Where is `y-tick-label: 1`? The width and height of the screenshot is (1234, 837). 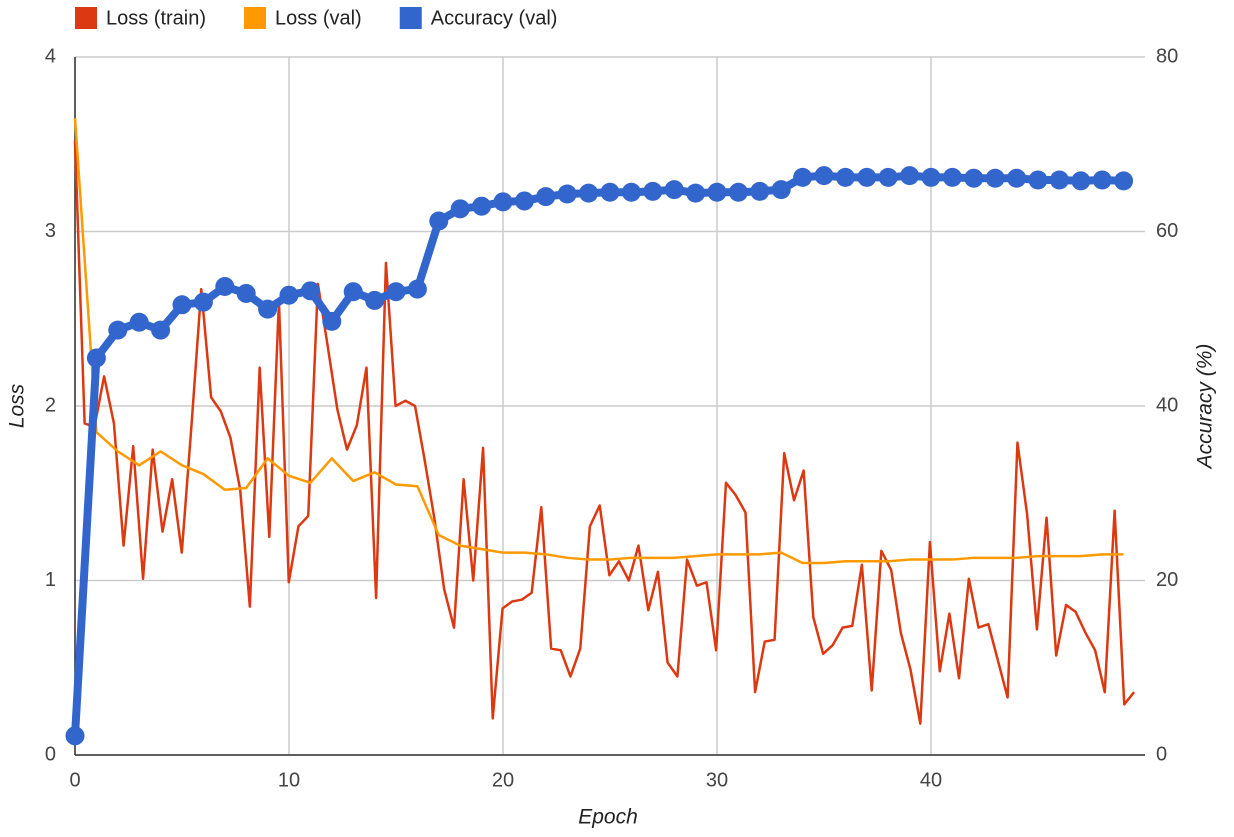 y-tick-label: 1 is located at coordinates (50, 580).